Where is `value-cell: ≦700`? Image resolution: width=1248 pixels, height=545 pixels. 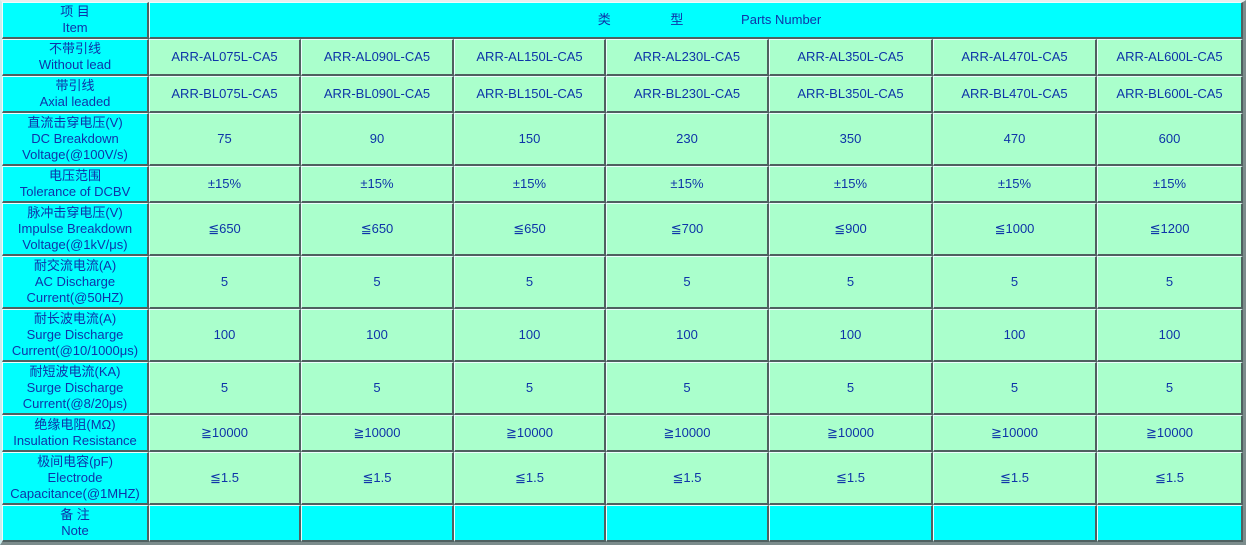 value-cell: ≦700 is located at coordinates (687, 229).